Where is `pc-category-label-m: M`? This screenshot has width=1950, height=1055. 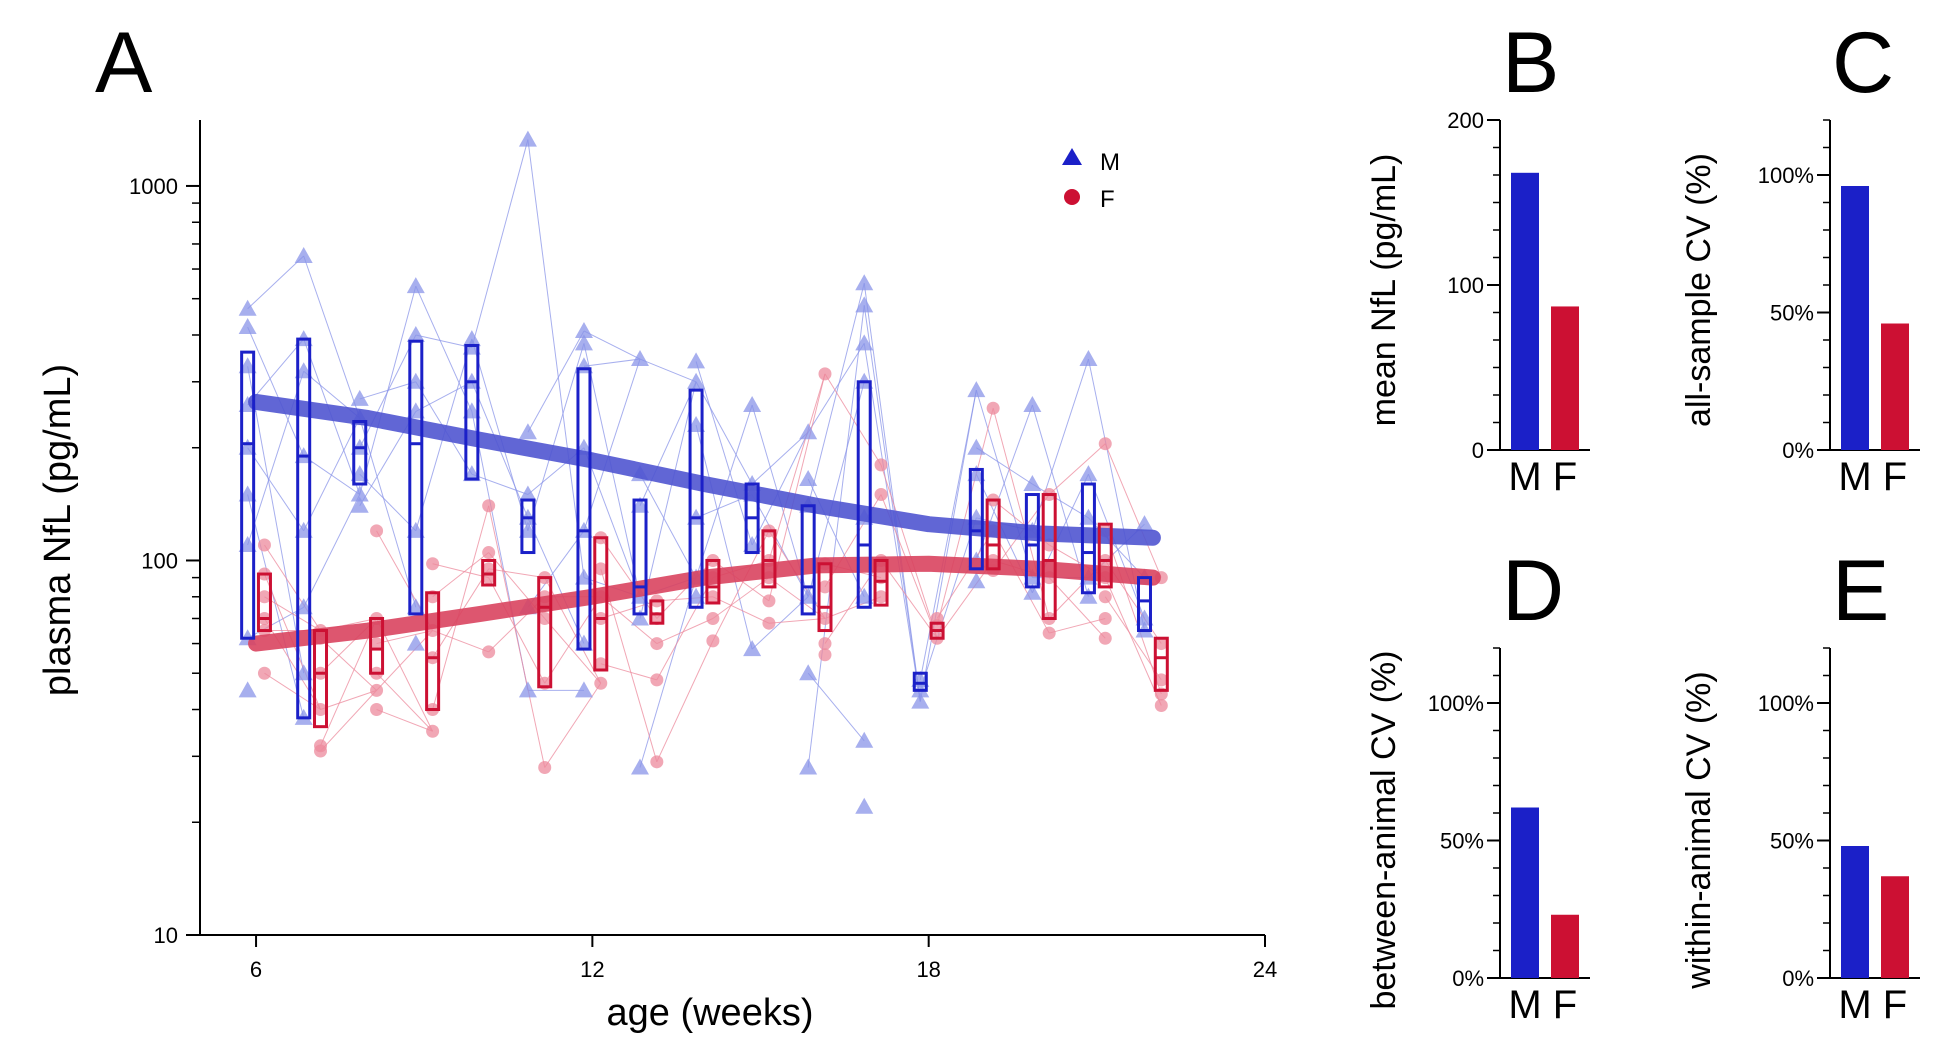
pc-category-label-m: M is located at coordinates (1854, 477).